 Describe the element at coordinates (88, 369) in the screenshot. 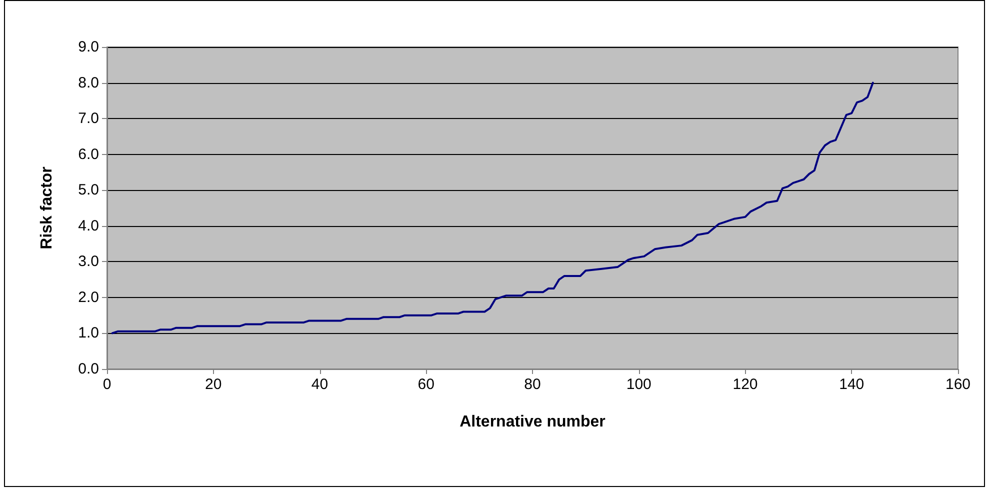

I see `y-tick-label: 0.0` at that location.